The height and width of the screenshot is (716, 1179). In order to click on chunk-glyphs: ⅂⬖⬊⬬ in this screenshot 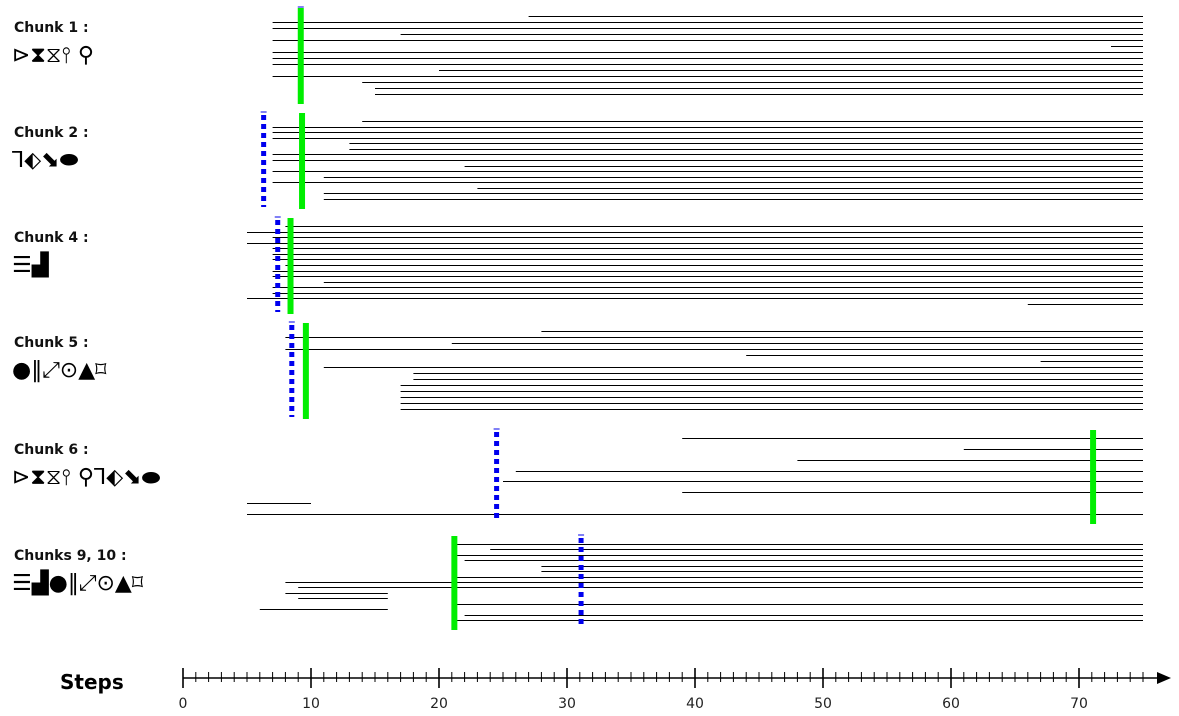, I will do `click(45, 160)`.